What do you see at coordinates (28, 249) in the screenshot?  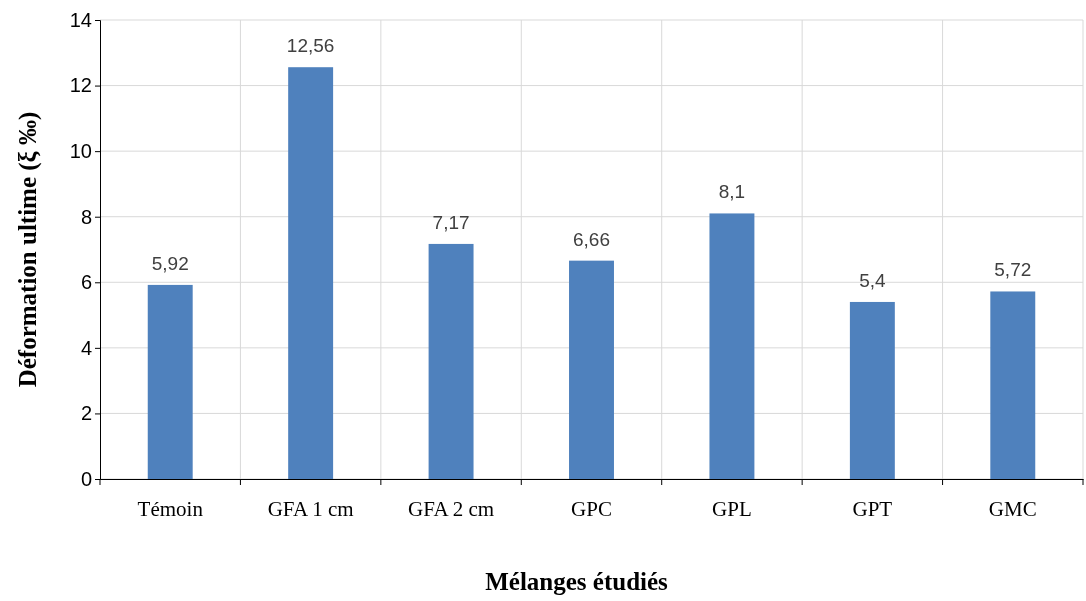 I see `y-axis-title: Déformation ultime (ξ ‰)` at bounding box center [28, 249].